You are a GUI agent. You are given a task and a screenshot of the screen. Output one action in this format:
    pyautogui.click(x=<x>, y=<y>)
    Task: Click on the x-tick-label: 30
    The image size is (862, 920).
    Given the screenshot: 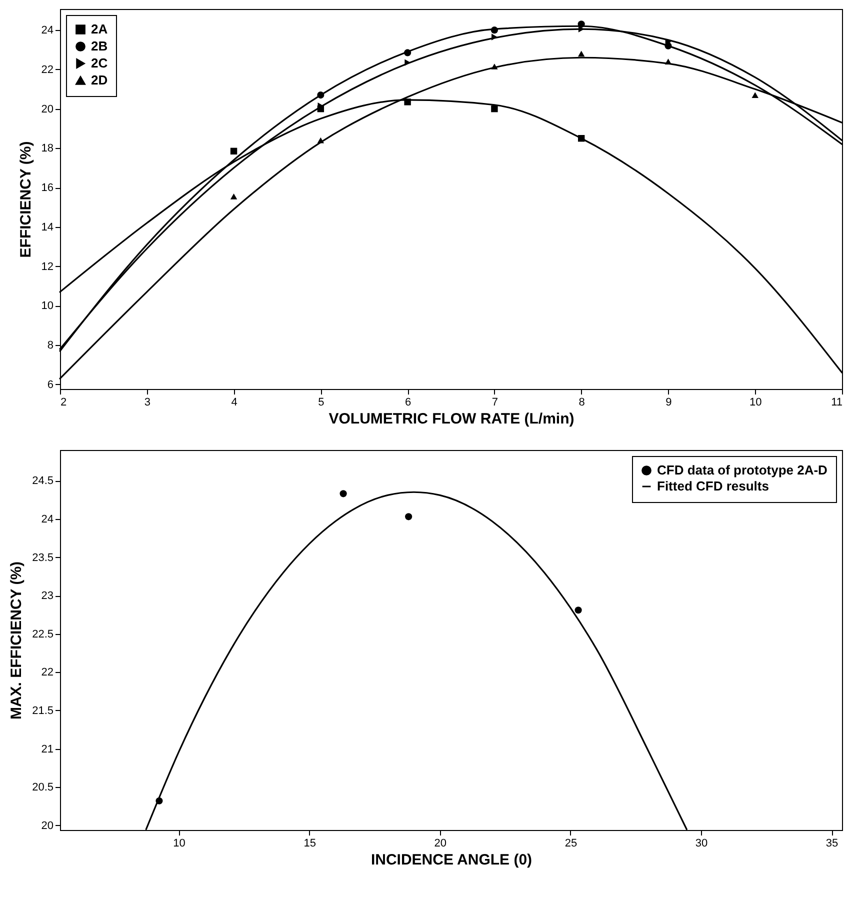 What is the action you would take?
    pyautogui.click(x=701, y=844)
    